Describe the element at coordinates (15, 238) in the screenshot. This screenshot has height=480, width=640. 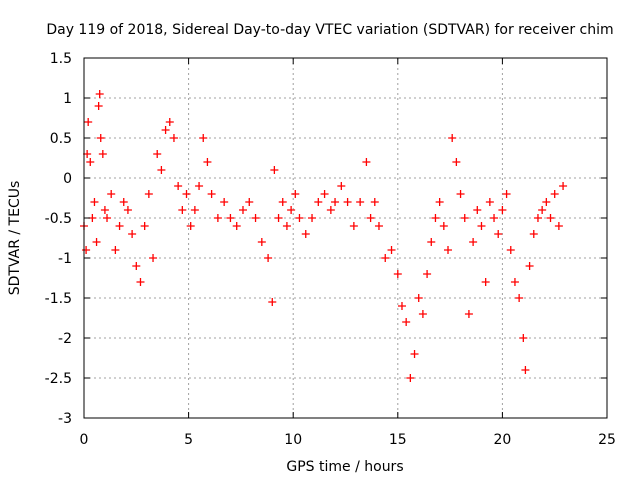
I see `y-axis-label: SDTVAR / TECUs` at that location.